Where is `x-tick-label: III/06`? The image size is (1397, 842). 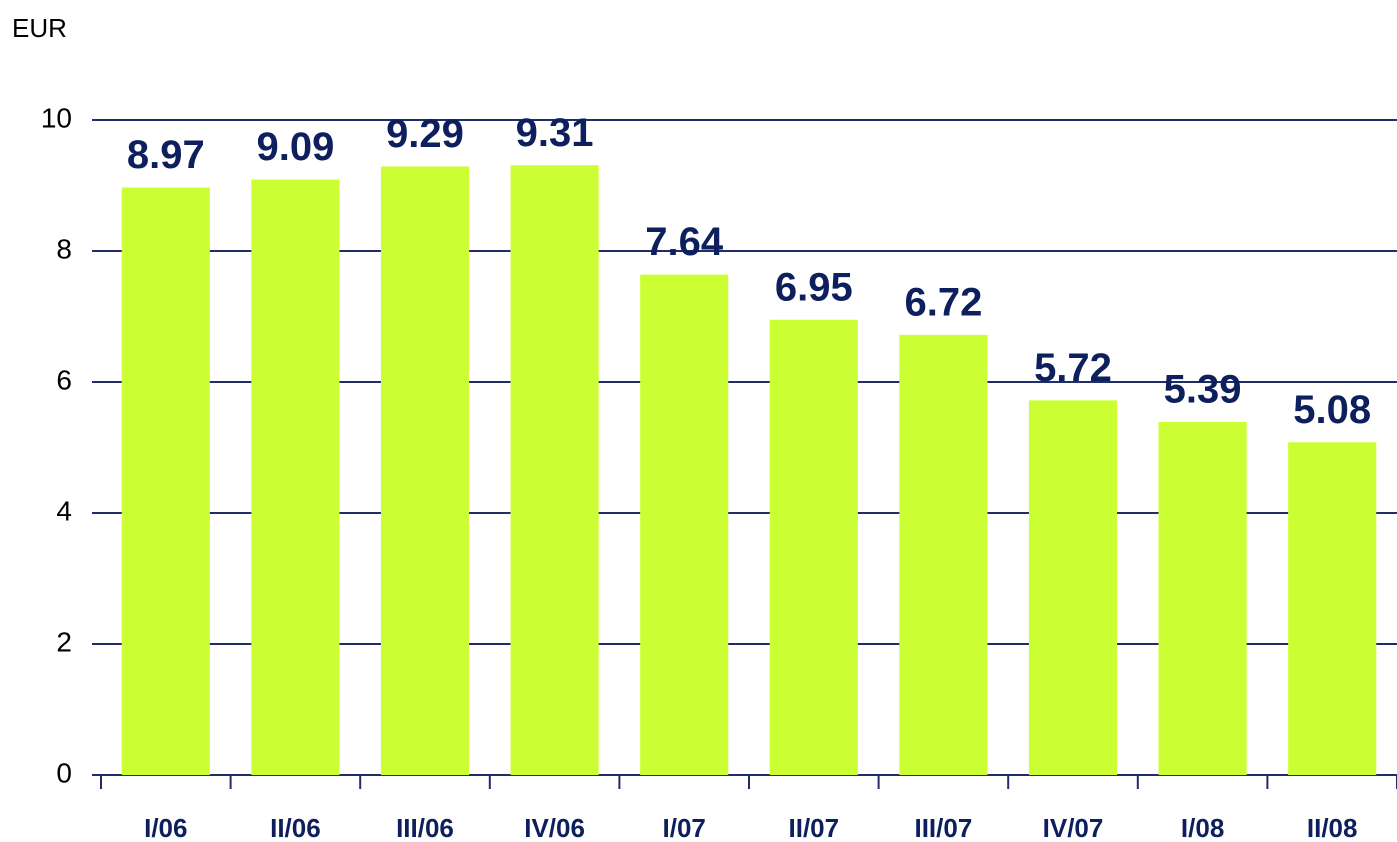
x-tick-label: III/06 is located at coordinates (425, 827).